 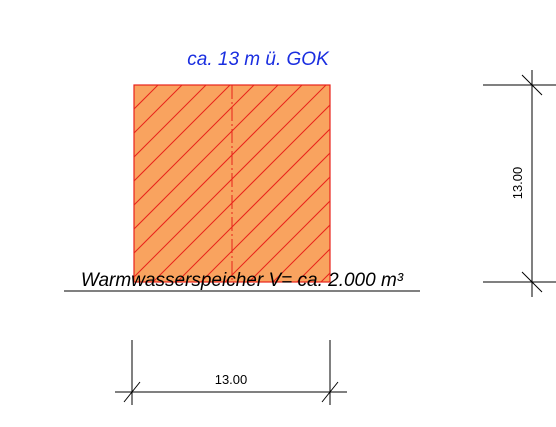 I want to click on dimension-height-label: 13.00, so click(x=517, y=183).